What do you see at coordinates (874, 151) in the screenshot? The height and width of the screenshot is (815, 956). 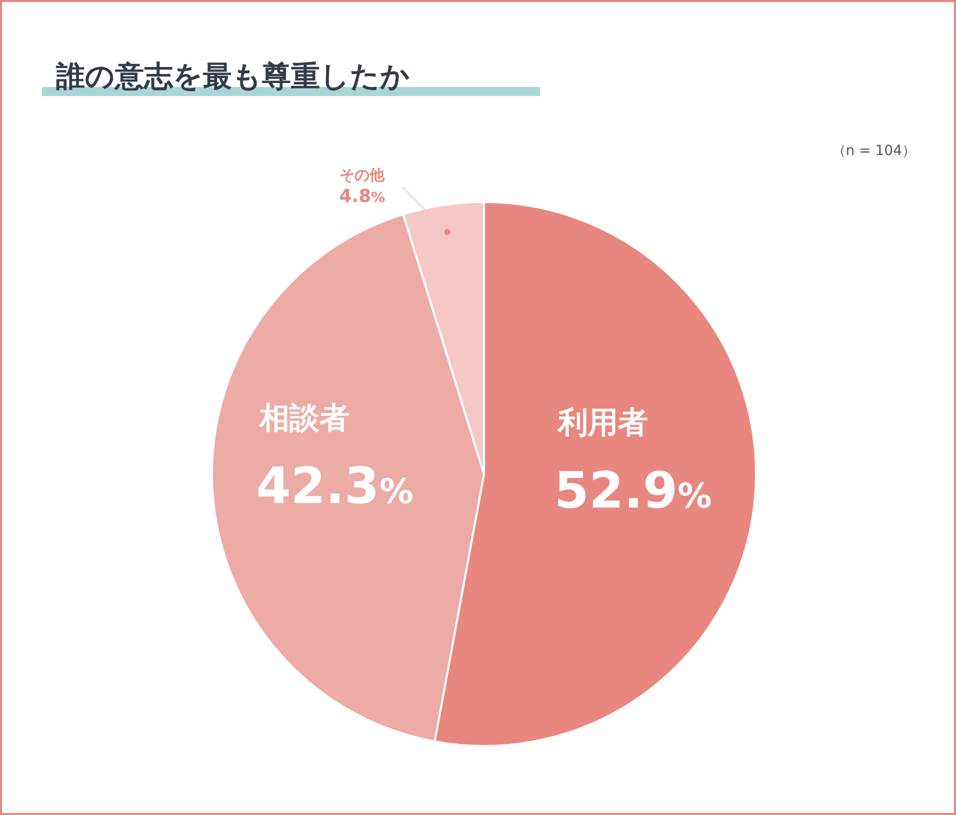 I see `text: （n = 104）` at bounding box center [874, 151].